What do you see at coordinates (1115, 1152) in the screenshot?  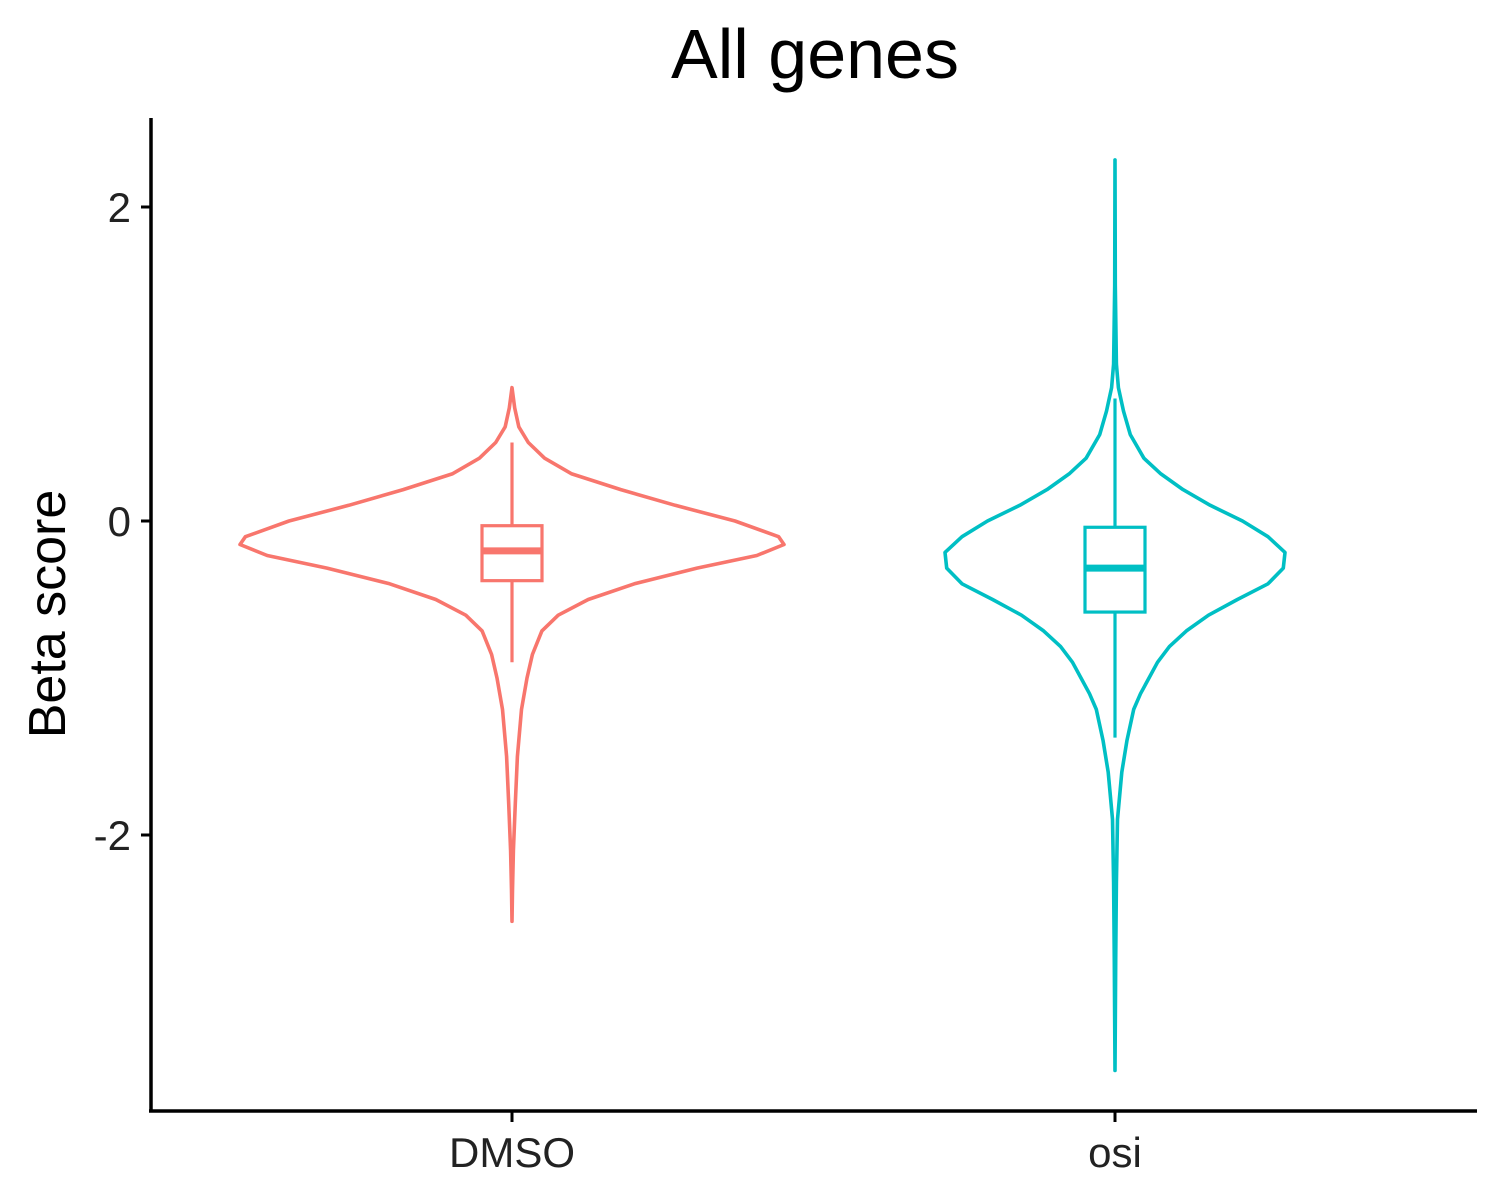 I see `x-tick-label: osi` at bounding box center [1115, 1152].